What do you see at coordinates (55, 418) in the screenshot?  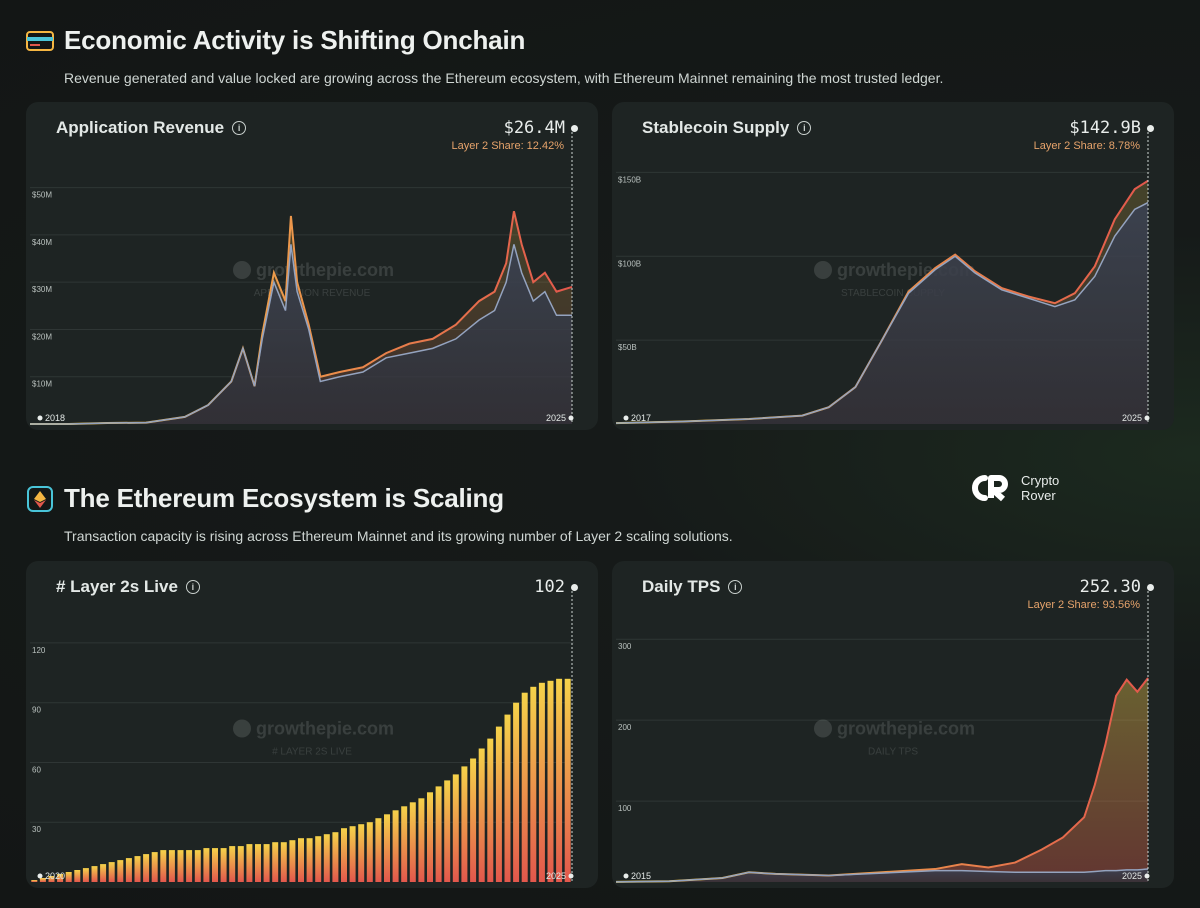 I see `x-start-label: 2018` at bounding box center [55, 418].